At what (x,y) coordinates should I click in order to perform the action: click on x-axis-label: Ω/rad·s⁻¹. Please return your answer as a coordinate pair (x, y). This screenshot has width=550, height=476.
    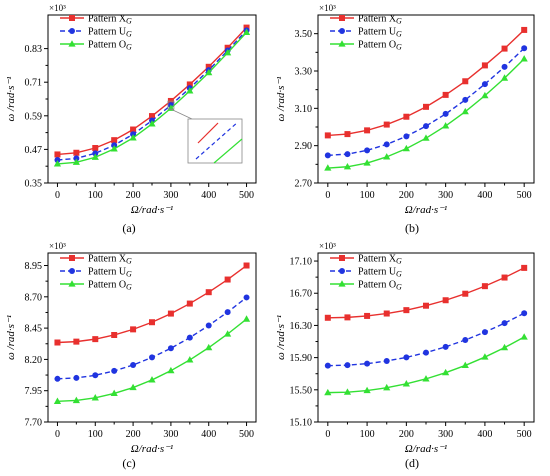
    Looking at the image, I should click on (152, 210).